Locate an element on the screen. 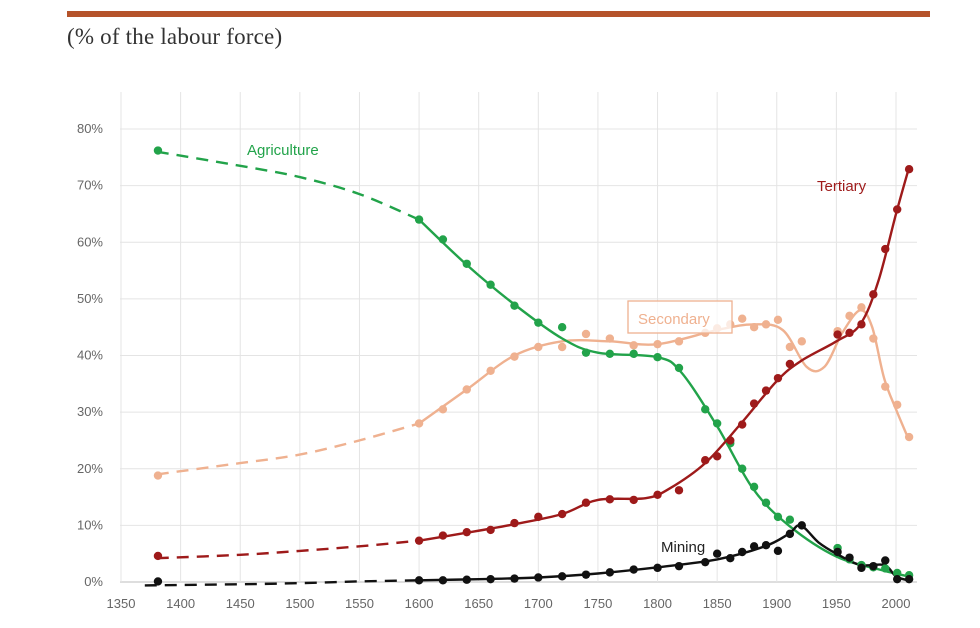  mining-label: Mining is located at coordinates (683, 547).